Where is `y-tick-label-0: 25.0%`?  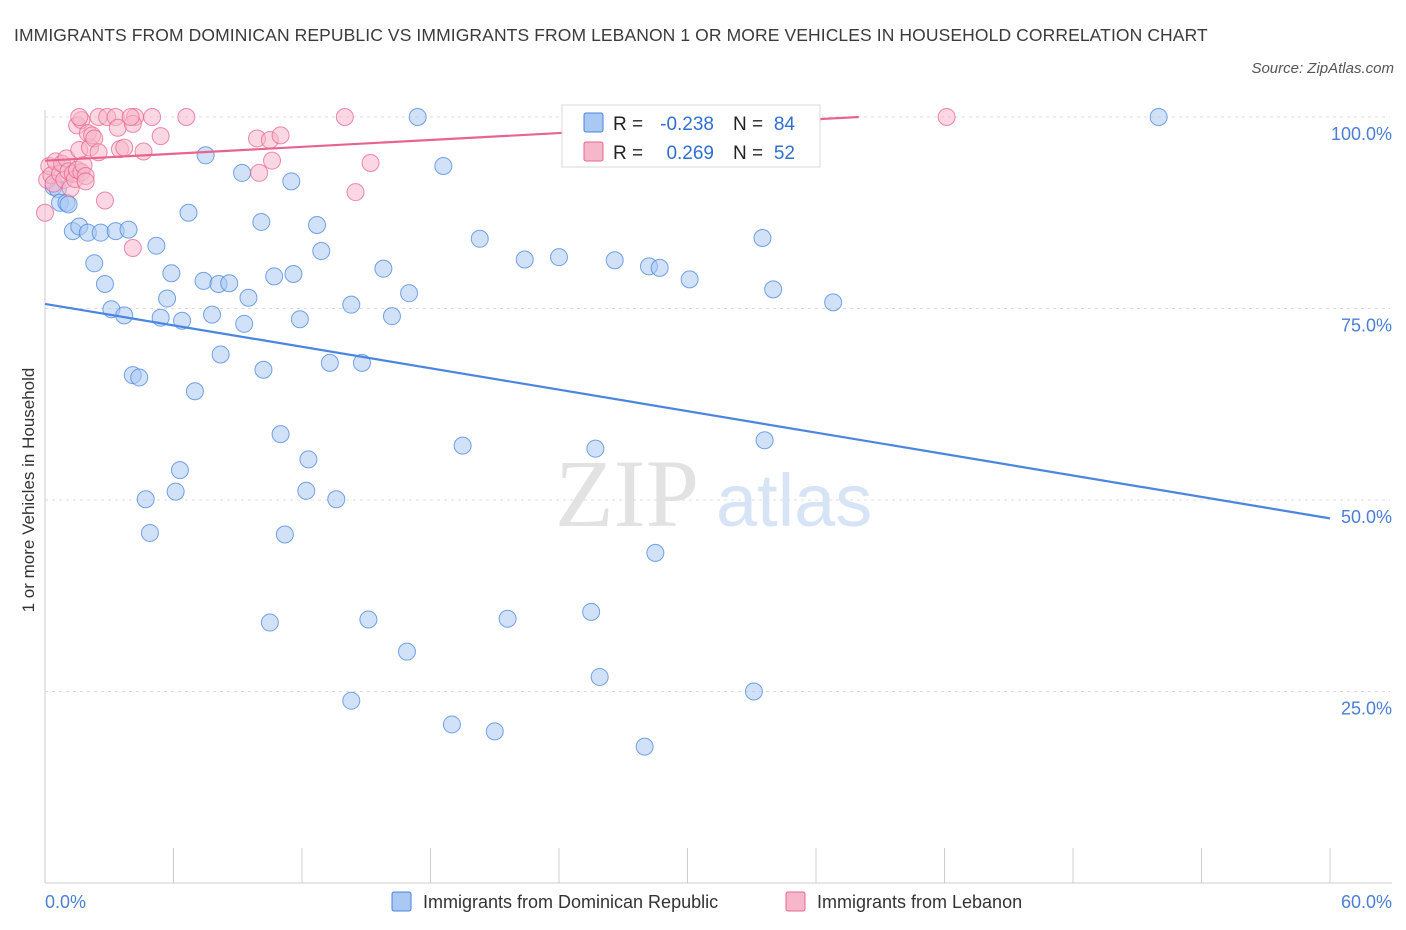
y-tick-label-0: 25.0% is located at coordinates (1366, 709).